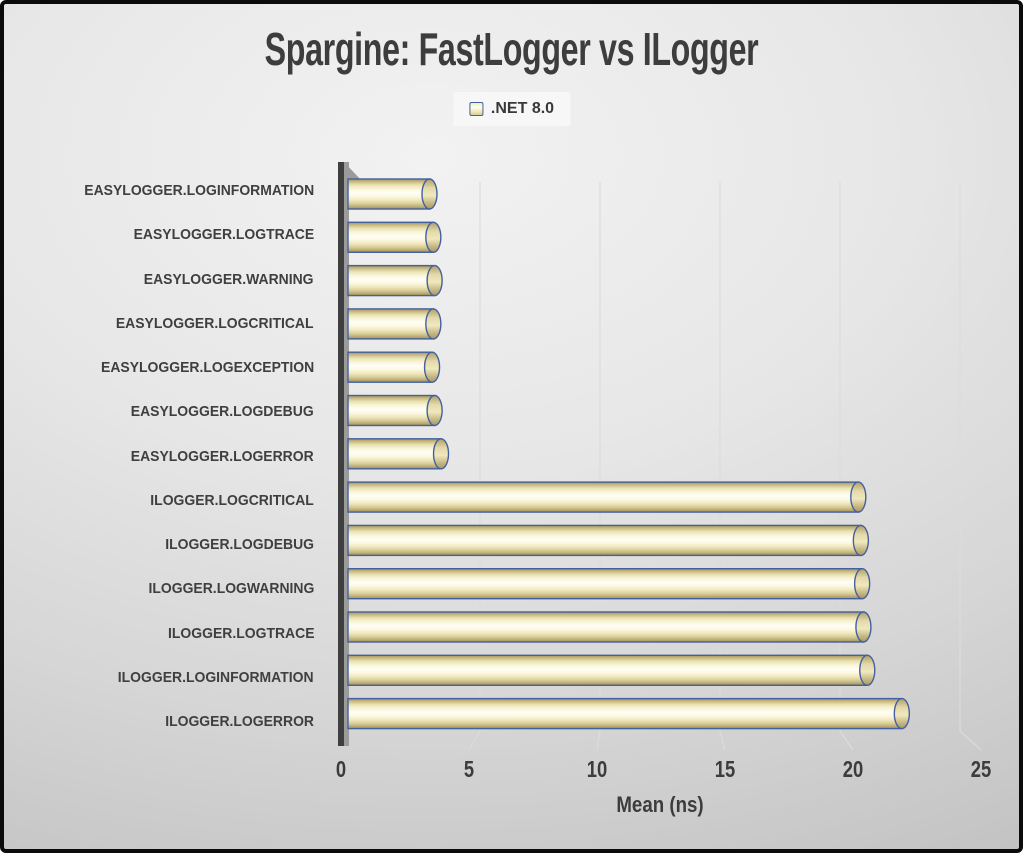 The height and width of the screenshot is (853, 1023). What do you see at coordinates (232, 500) in the screenshot?
I see `category-label: ILOGGER.LOGCRITICAL` at bounding box center [232, 500].